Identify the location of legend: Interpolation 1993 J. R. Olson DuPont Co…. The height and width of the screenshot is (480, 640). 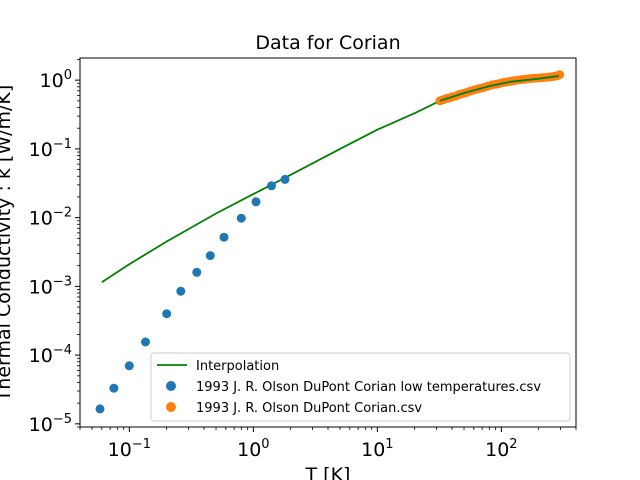
(360, 387).